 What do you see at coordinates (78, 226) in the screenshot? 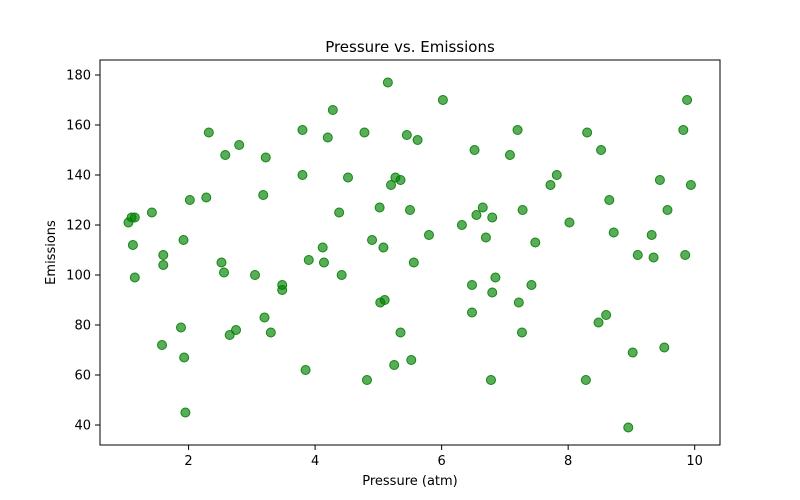
I see `y-tick-label: 120` at bounding box center [78, 226].